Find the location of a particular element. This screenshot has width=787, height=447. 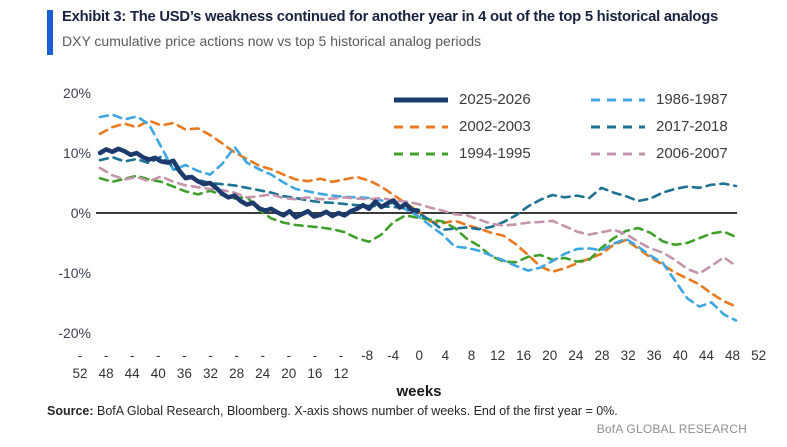

legend-item: 2017-2018 is located at coordinates (658, 126).